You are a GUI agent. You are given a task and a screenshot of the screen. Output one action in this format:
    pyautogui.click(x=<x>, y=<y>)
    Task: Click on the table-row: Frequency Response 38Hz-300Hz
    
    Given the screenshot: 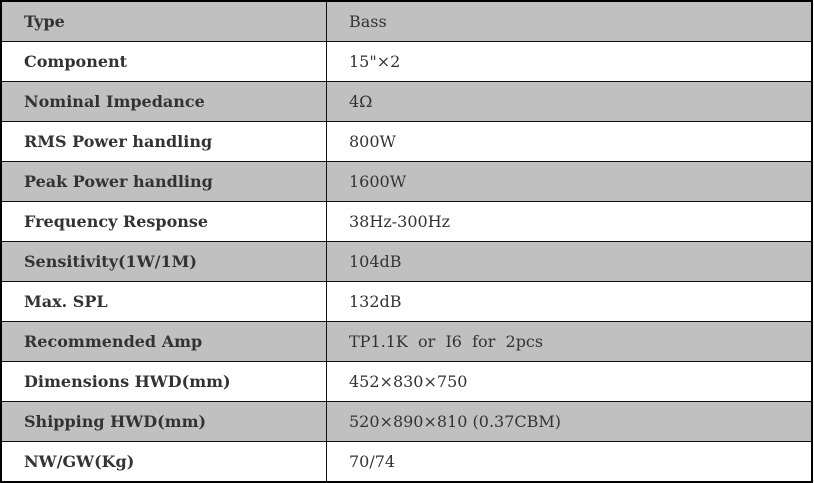 What is the action you would take?
    pyautogui.click(x=406, y=221)
    